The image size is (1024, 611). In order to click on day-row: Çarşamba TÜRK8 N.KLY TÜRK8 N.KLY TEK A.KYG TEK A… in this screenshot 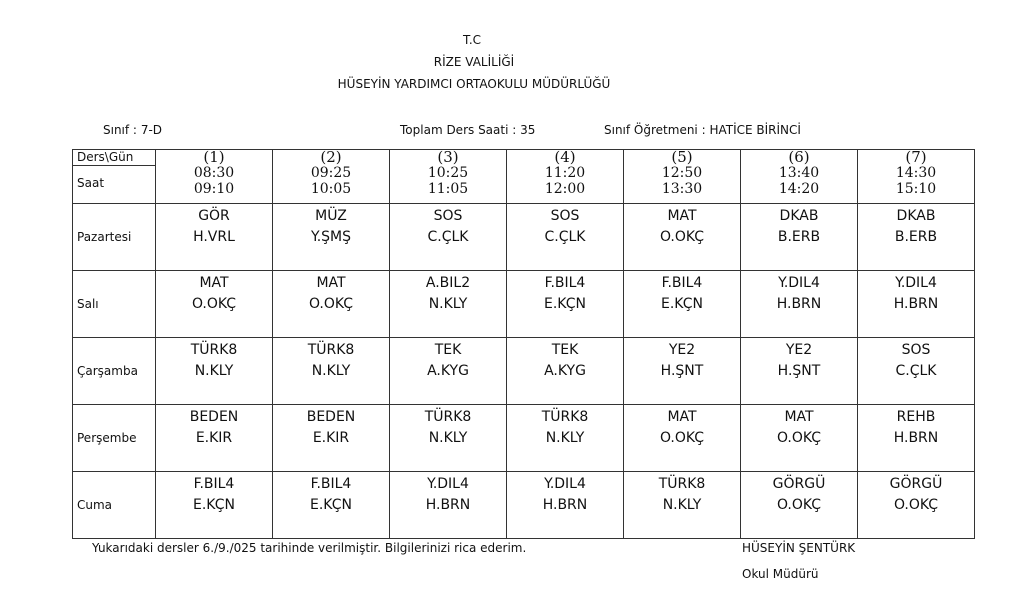, I will do `click(523, 371)`.